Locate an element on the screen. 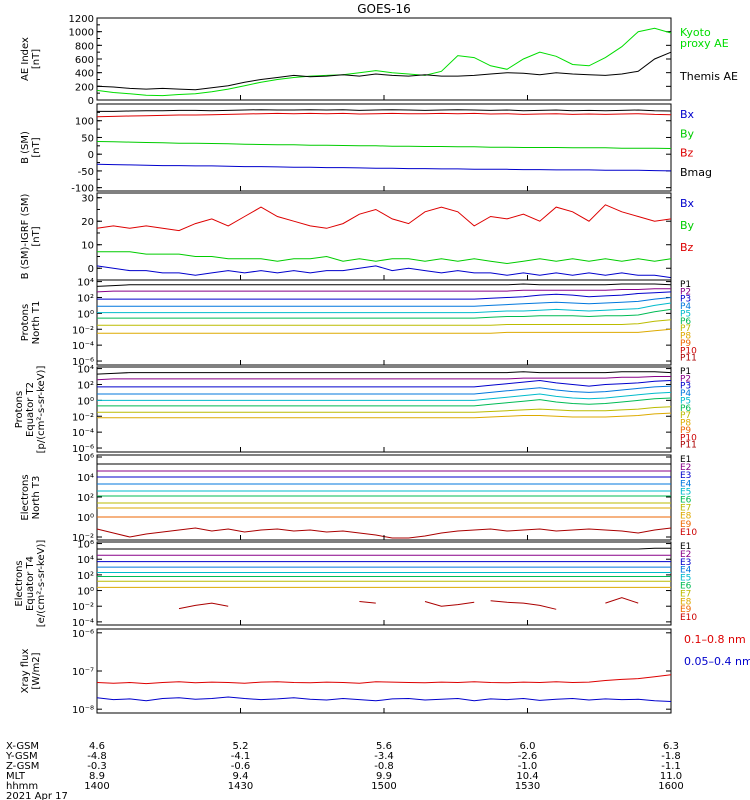 The height and width of the screenshot is (800, 750). x-row-label: X-GSM is located at coordinates (22, 746).